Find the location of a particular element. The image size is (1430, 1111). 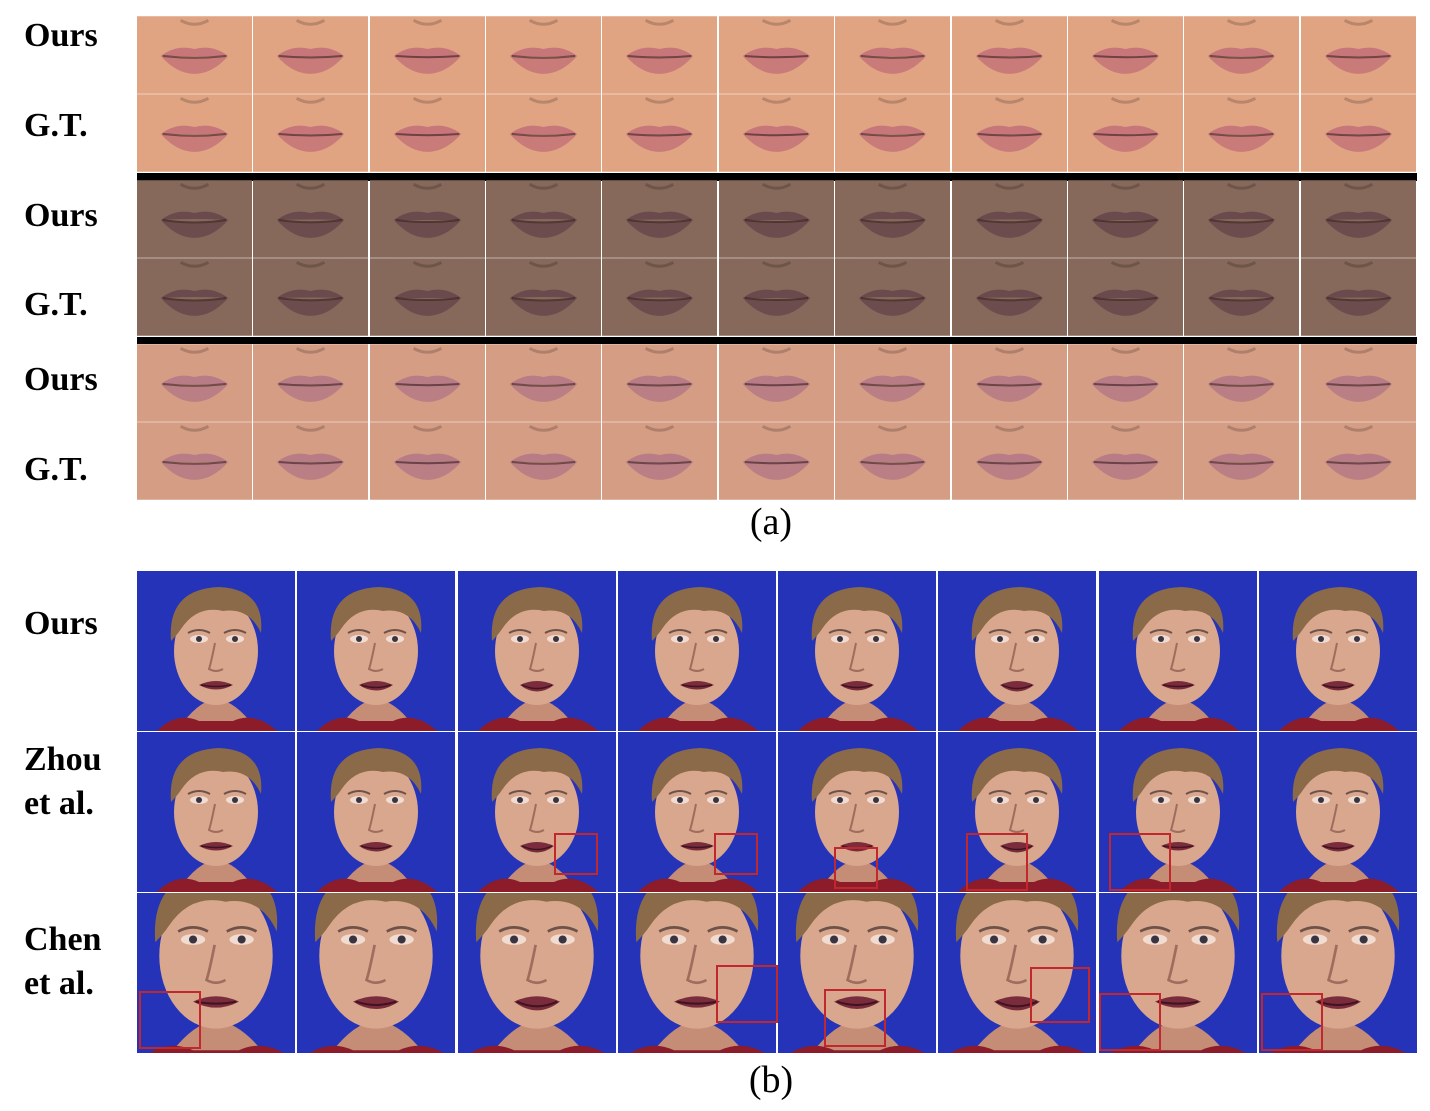

row-label-ours-1: Ours is located at coordinates (61, 35).